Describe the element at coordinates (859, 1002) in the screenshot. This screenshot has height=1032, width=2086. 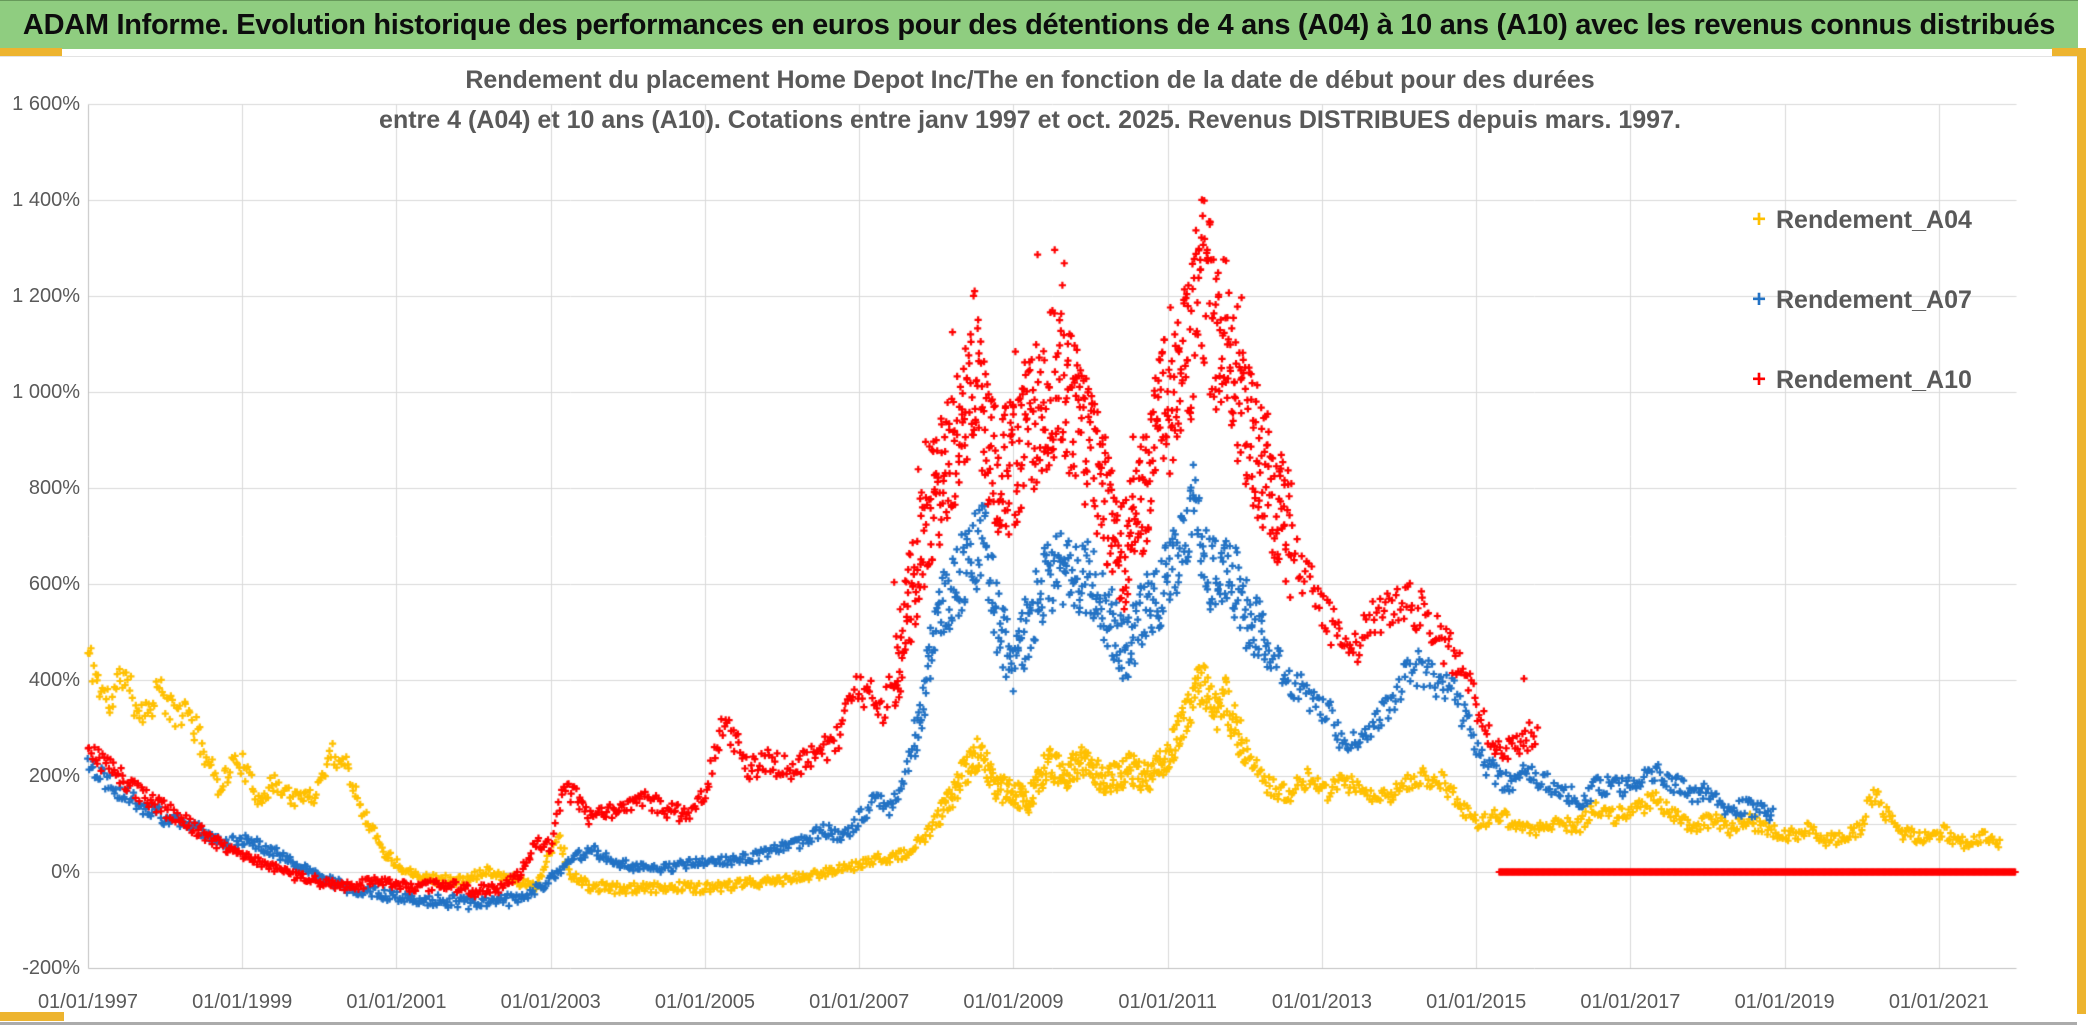
I see `x-axis-label: 01/01/2007` at that location.